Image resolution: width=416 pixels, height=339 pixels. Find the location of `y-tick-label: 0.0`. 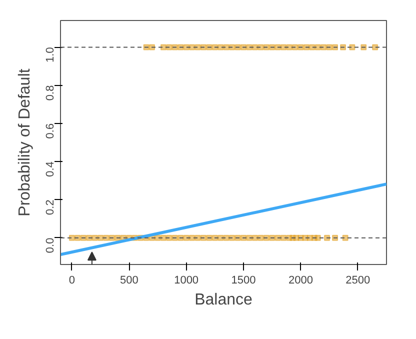

y-tick-label: 0.0 is located at coordinates (50, 246).